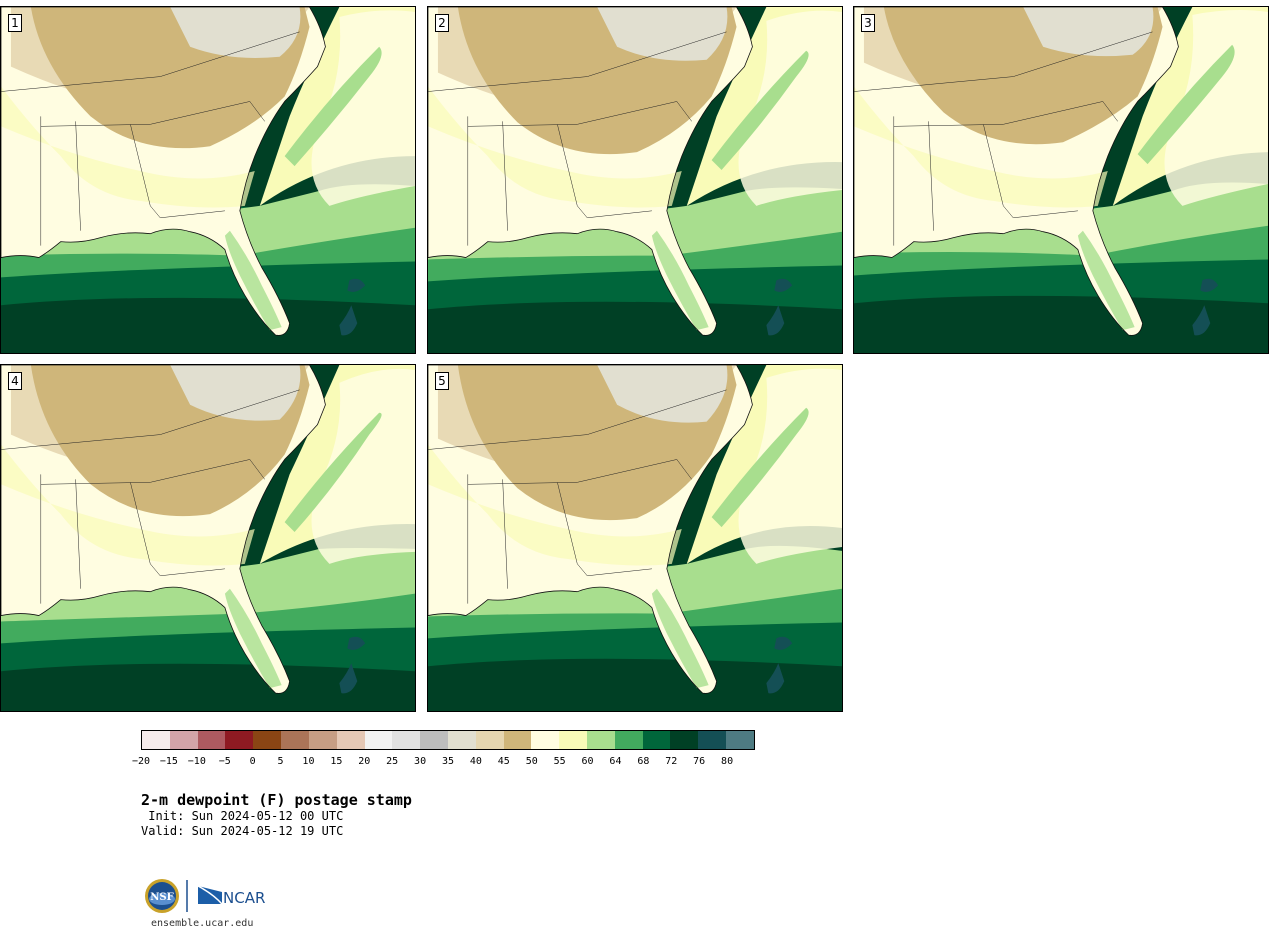 This screenshot has height=936, width=1280. I want to click on member-panel-3: 3, so click(1061, 180).